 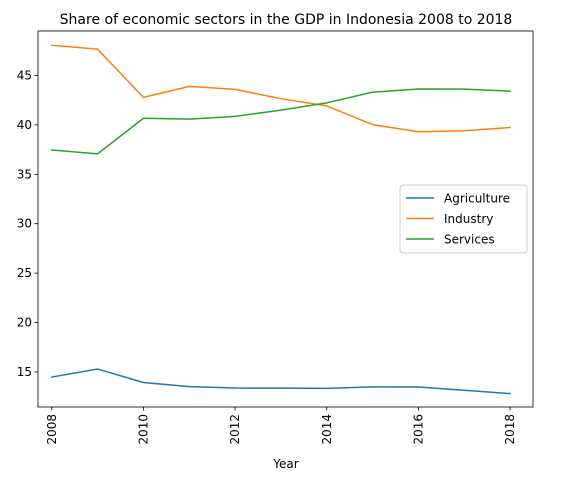 What do you see at coordinates (24, 174) in the screenshot?
I see `y-tick-label: 35` at bounding box center [24, 174].